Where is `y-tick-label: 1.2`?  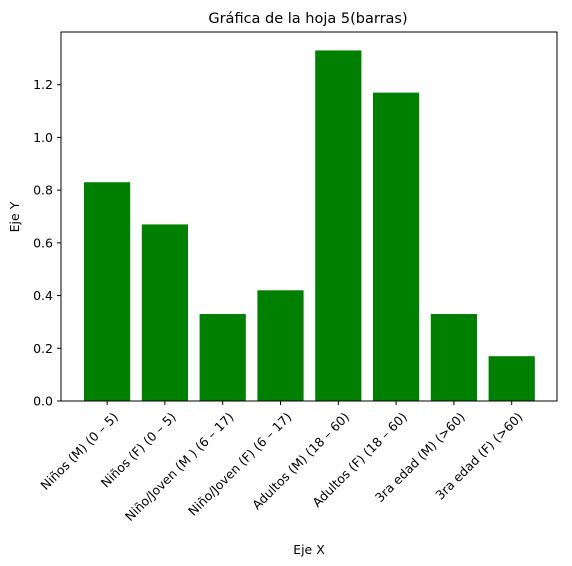
y-tick-label: 1.2 is located at coordinates (43, 84).